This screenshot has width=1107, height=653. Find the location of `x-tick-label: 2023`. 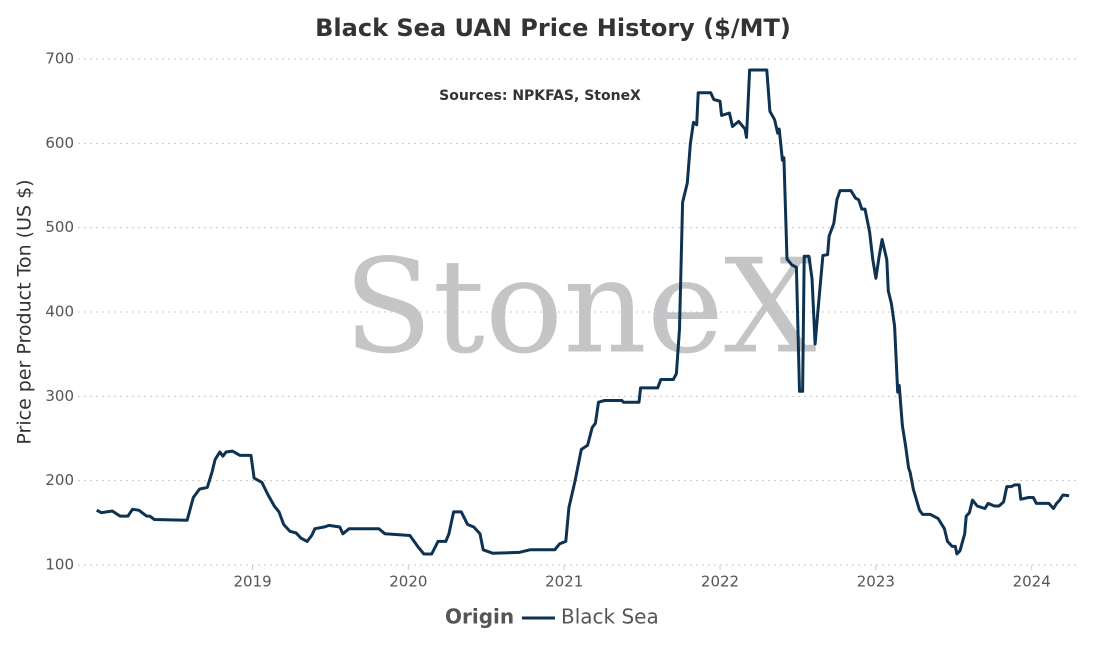

x-tick-label: 2023 is located at coordinates (876, 582).